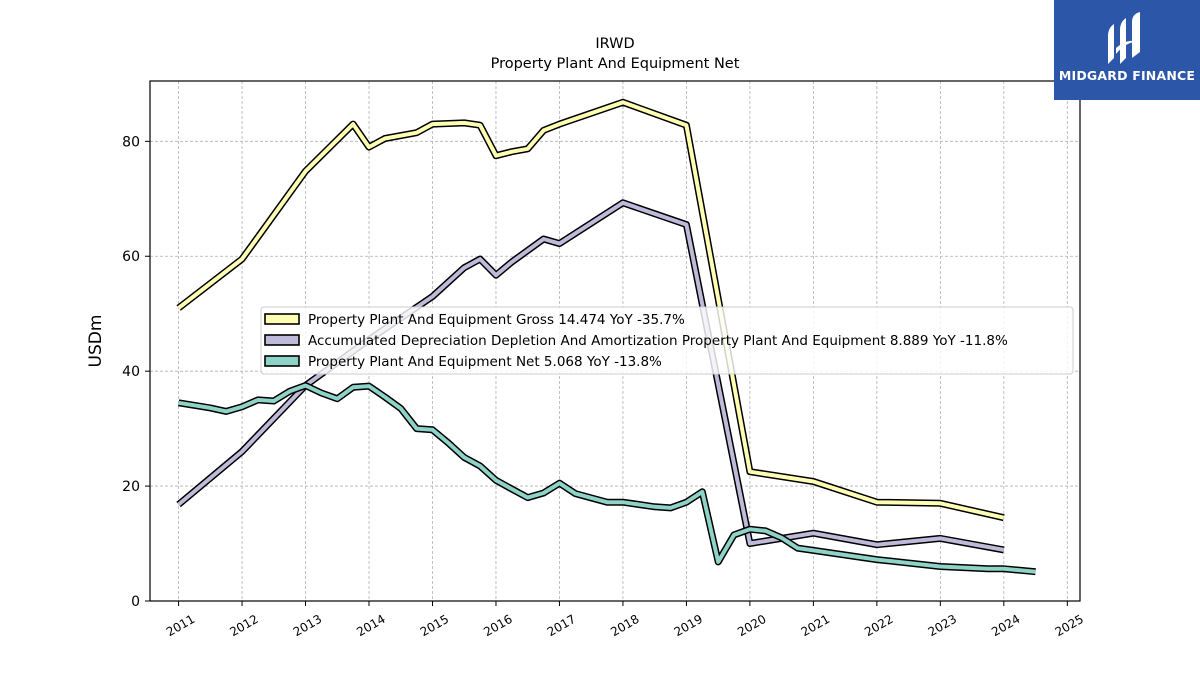 The image size is (1200, 675). I want to click on x-tick-label: 2018, so click(624, 625).